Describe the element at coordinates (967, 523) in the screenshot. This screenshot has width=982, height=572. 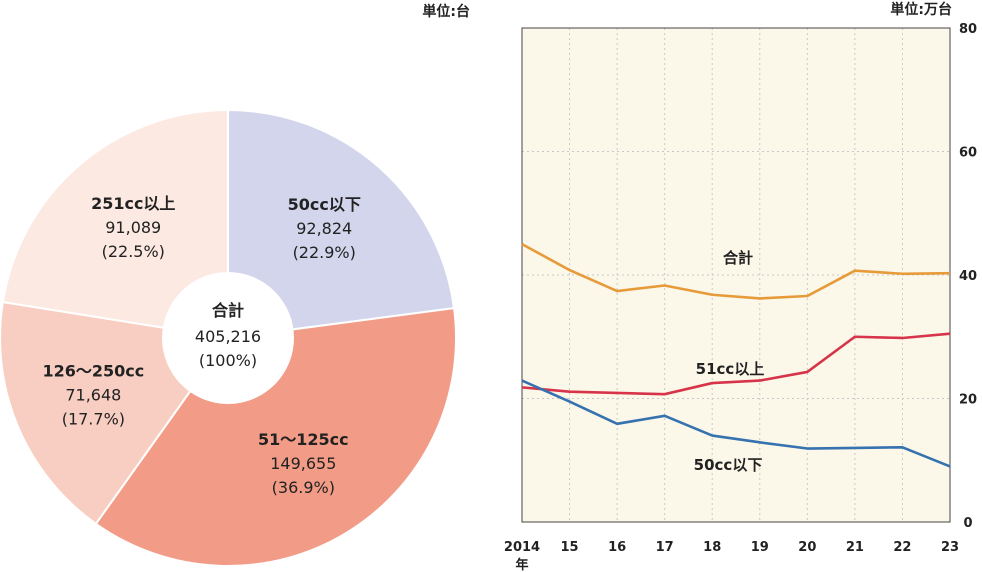
I see `y-tick-label-0: 0` at that location.